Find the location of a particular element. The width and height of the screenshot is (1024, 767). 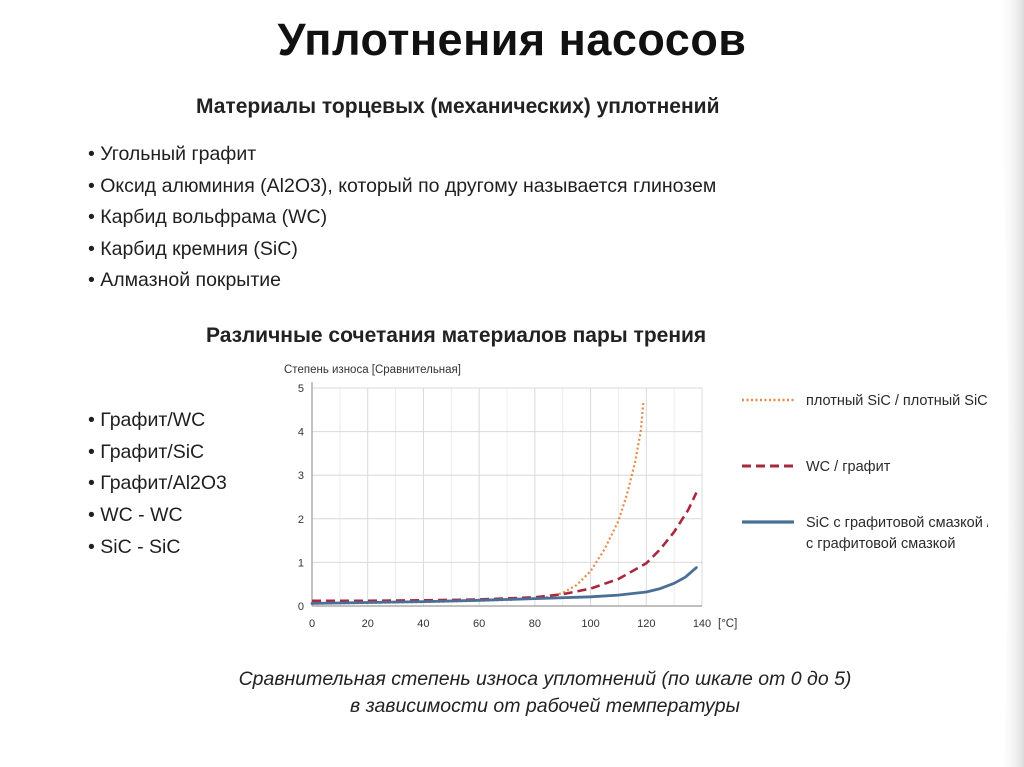

legend-label: SiC с графитовой смазкой /SiC is located at coordinates (897, 523).